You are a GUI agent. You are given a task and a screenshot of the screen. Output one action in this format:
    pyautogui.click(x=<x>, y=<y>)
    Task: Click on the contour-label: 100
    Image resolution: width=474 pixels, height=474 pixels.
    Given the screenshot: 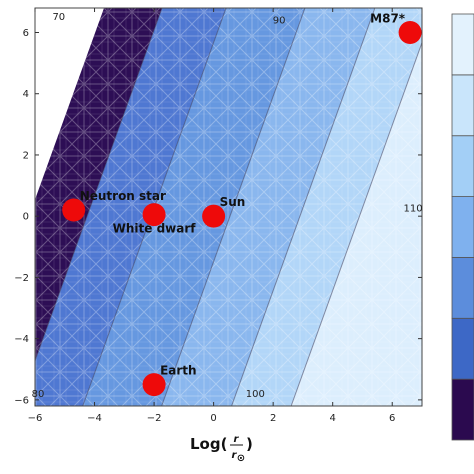 What is the action you would take?
    pyautogui.click(x=255, y=394)
    